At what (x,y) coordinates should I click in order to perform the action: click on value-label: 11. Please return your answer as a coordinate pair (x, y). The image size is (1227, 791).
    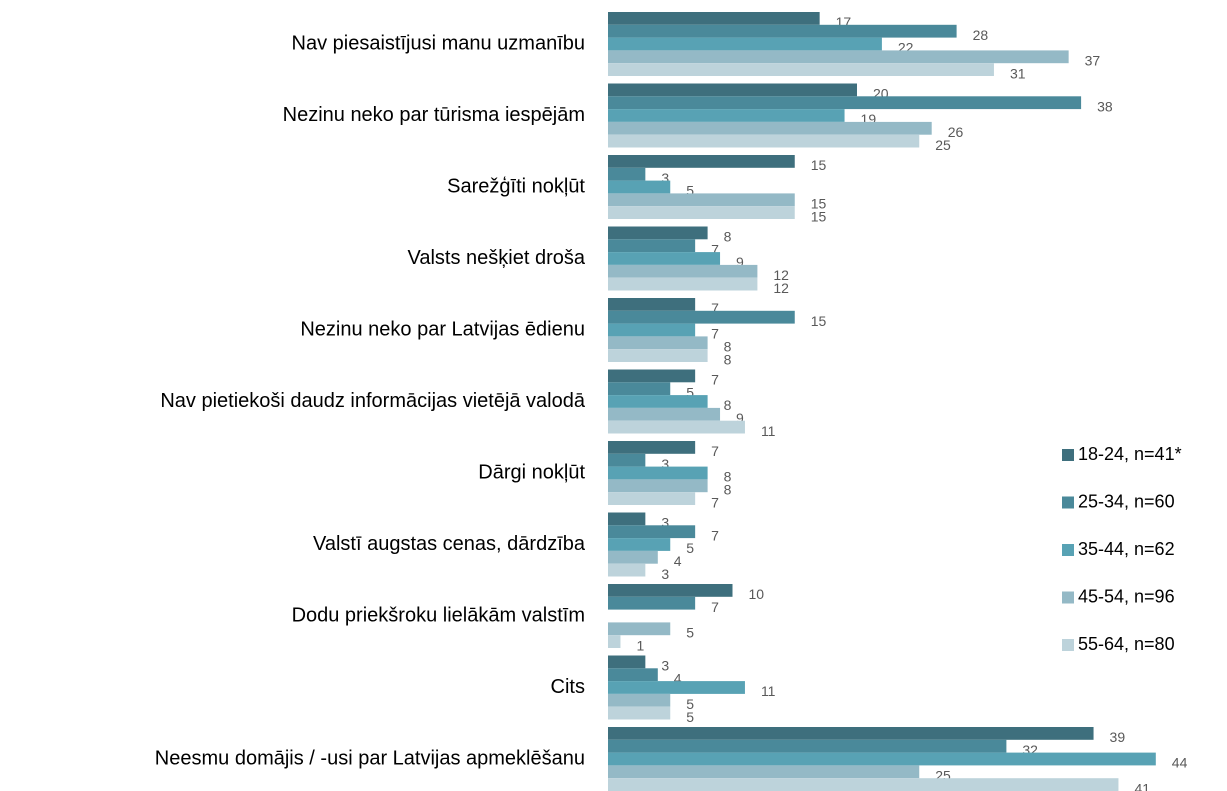
    Looking at the image, I should click on (768, 691).